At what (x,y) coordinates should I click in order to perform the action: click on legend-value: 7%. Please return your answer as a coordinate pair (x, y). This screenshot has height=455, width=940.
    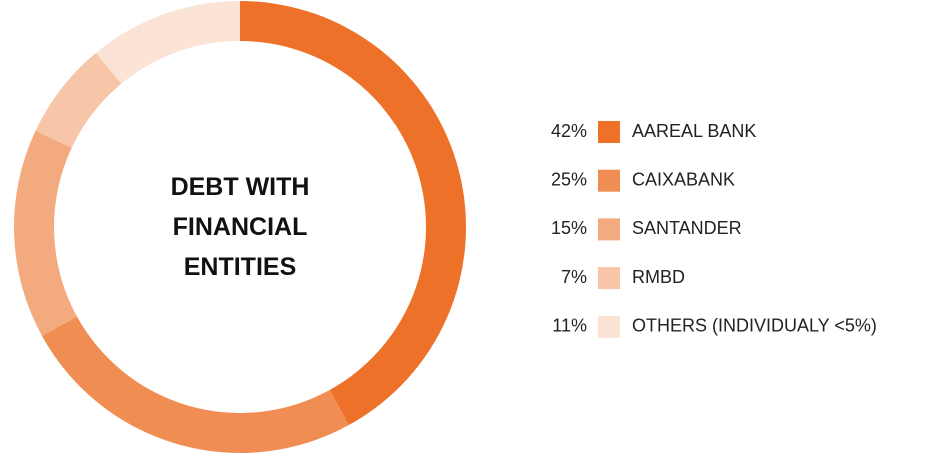
    Looking at the image, I should click on (574, 277).